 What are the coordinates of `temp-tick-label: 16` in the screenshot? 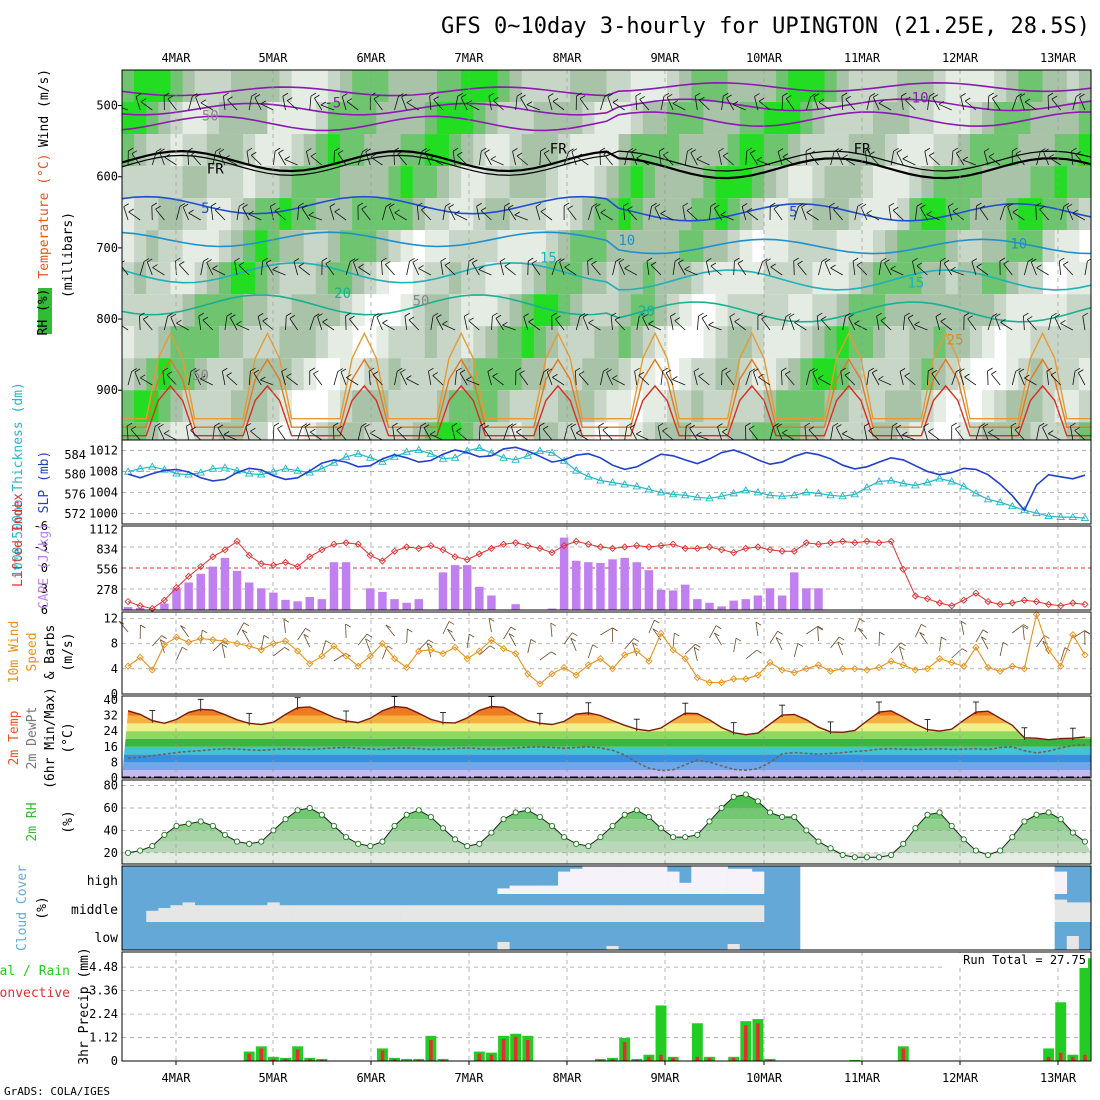 It's located at (111, 747).